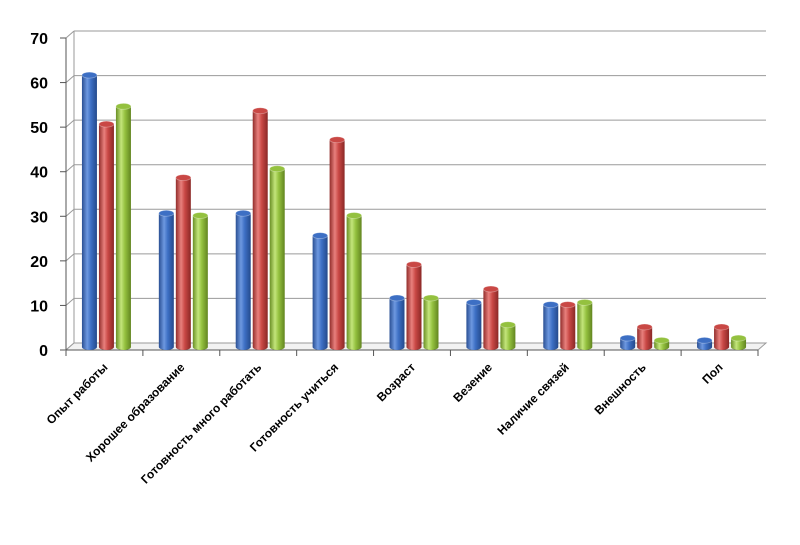 The width and height of the screenshot is (800, 545). I want to click on x-tick-label: Внешность, so click(620, 388).